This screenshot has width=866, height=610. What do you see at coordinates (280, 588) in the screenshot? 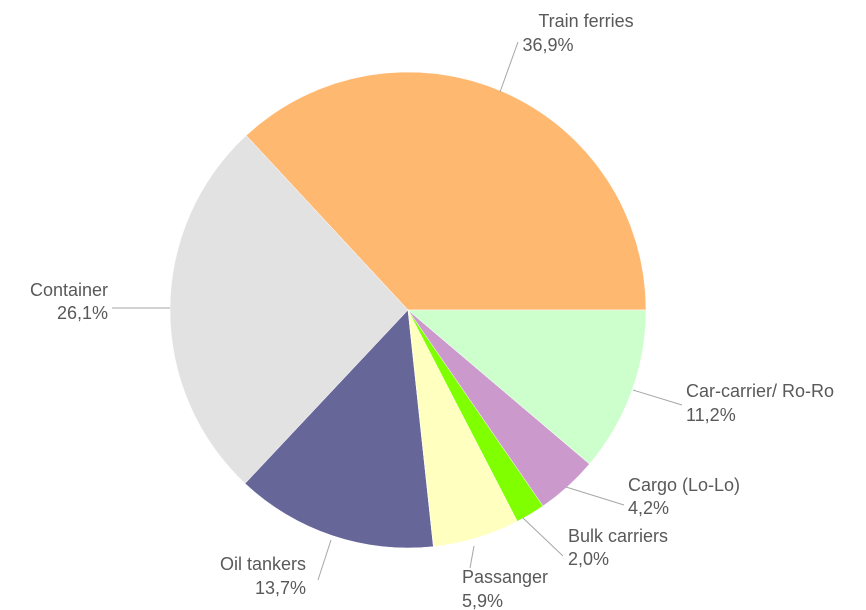
I see `slice-value: 13,7%` at bounding box center [280, 588].